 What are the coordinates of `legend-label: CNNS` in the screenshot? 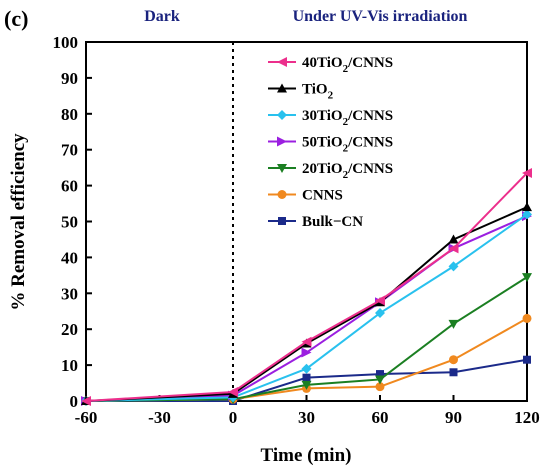 It's located at (322, 196).